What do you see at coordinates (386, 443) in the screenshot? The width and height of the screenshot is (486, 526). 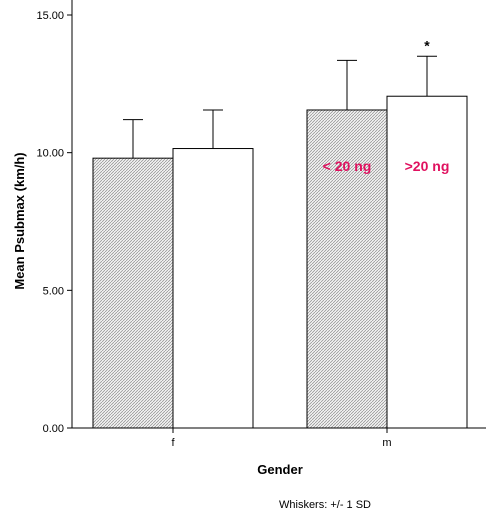 I see `x-tick-label: m` at bounding box center [386, 443].